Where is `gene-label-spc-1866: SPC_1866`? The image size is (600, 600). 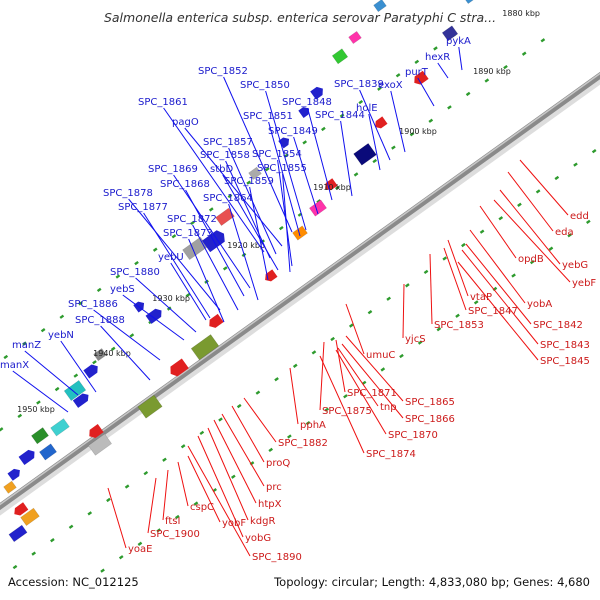 gene-label-spc-1866: SPC_1866 is located at coordinates (398, 384).